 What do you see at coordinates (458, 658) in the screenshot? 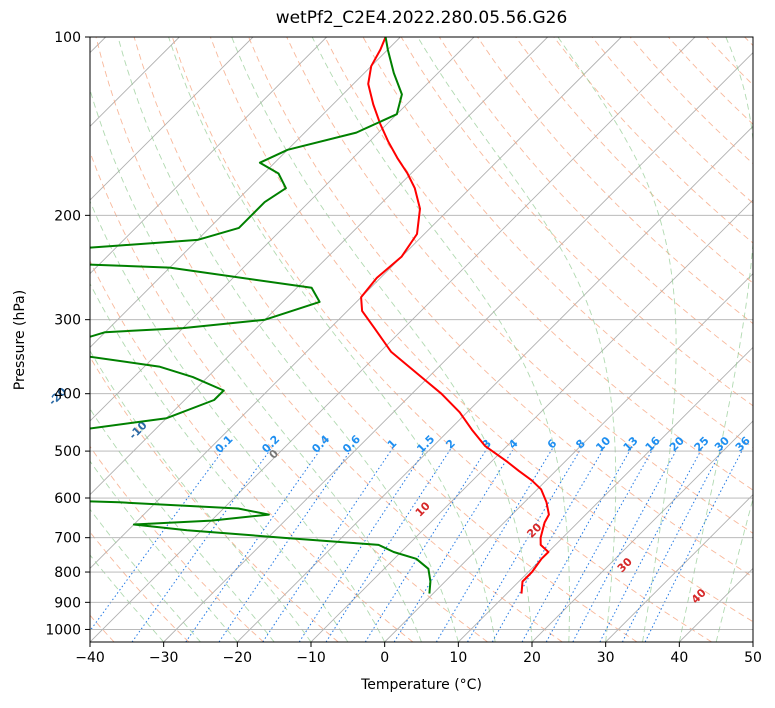
I see `x-tick-label: 10` at bounding box center [458, 658].